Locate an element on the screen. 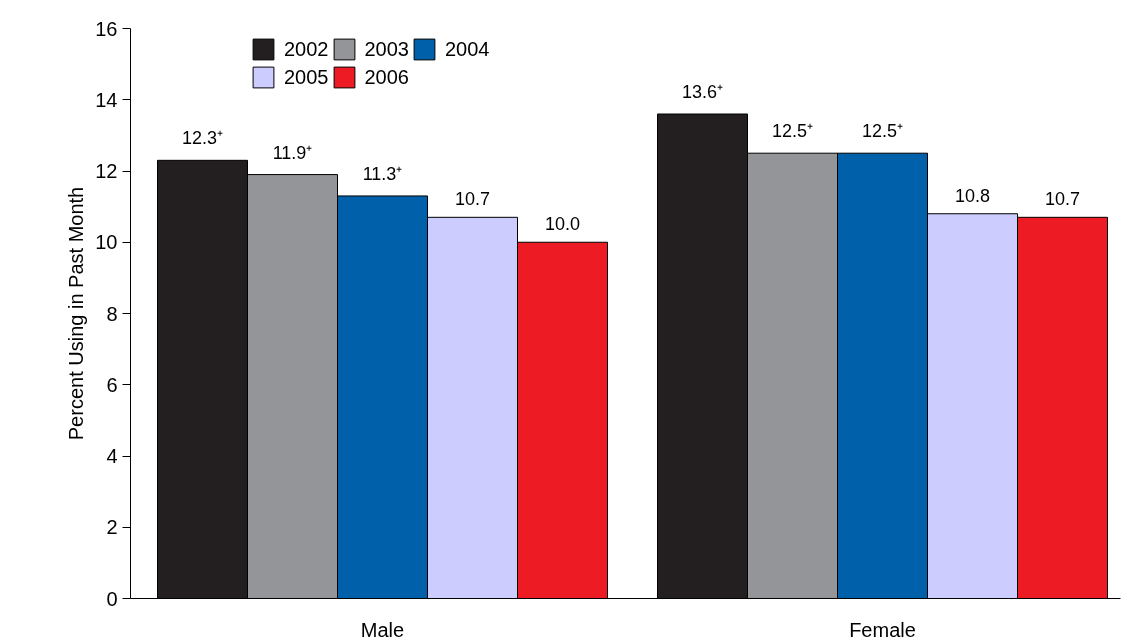  x-tick-label: Male is located at coordinates (382, 629).